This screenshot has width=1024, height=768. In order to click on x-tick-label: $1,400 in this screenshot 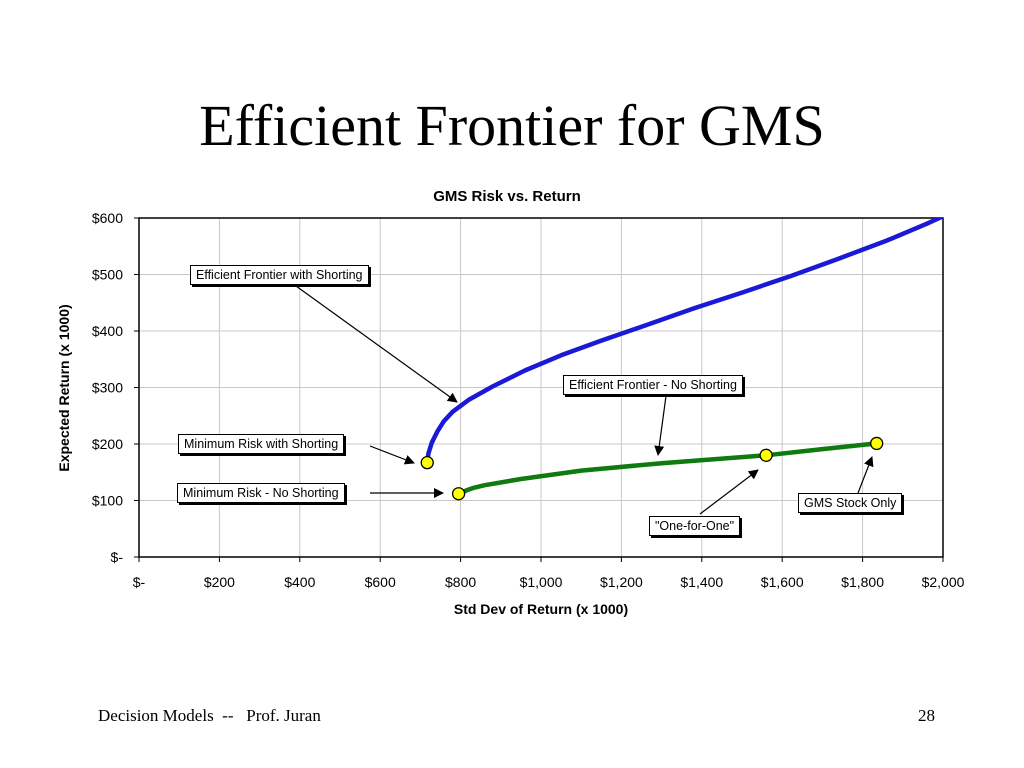, I will do `click(701, 582)`.